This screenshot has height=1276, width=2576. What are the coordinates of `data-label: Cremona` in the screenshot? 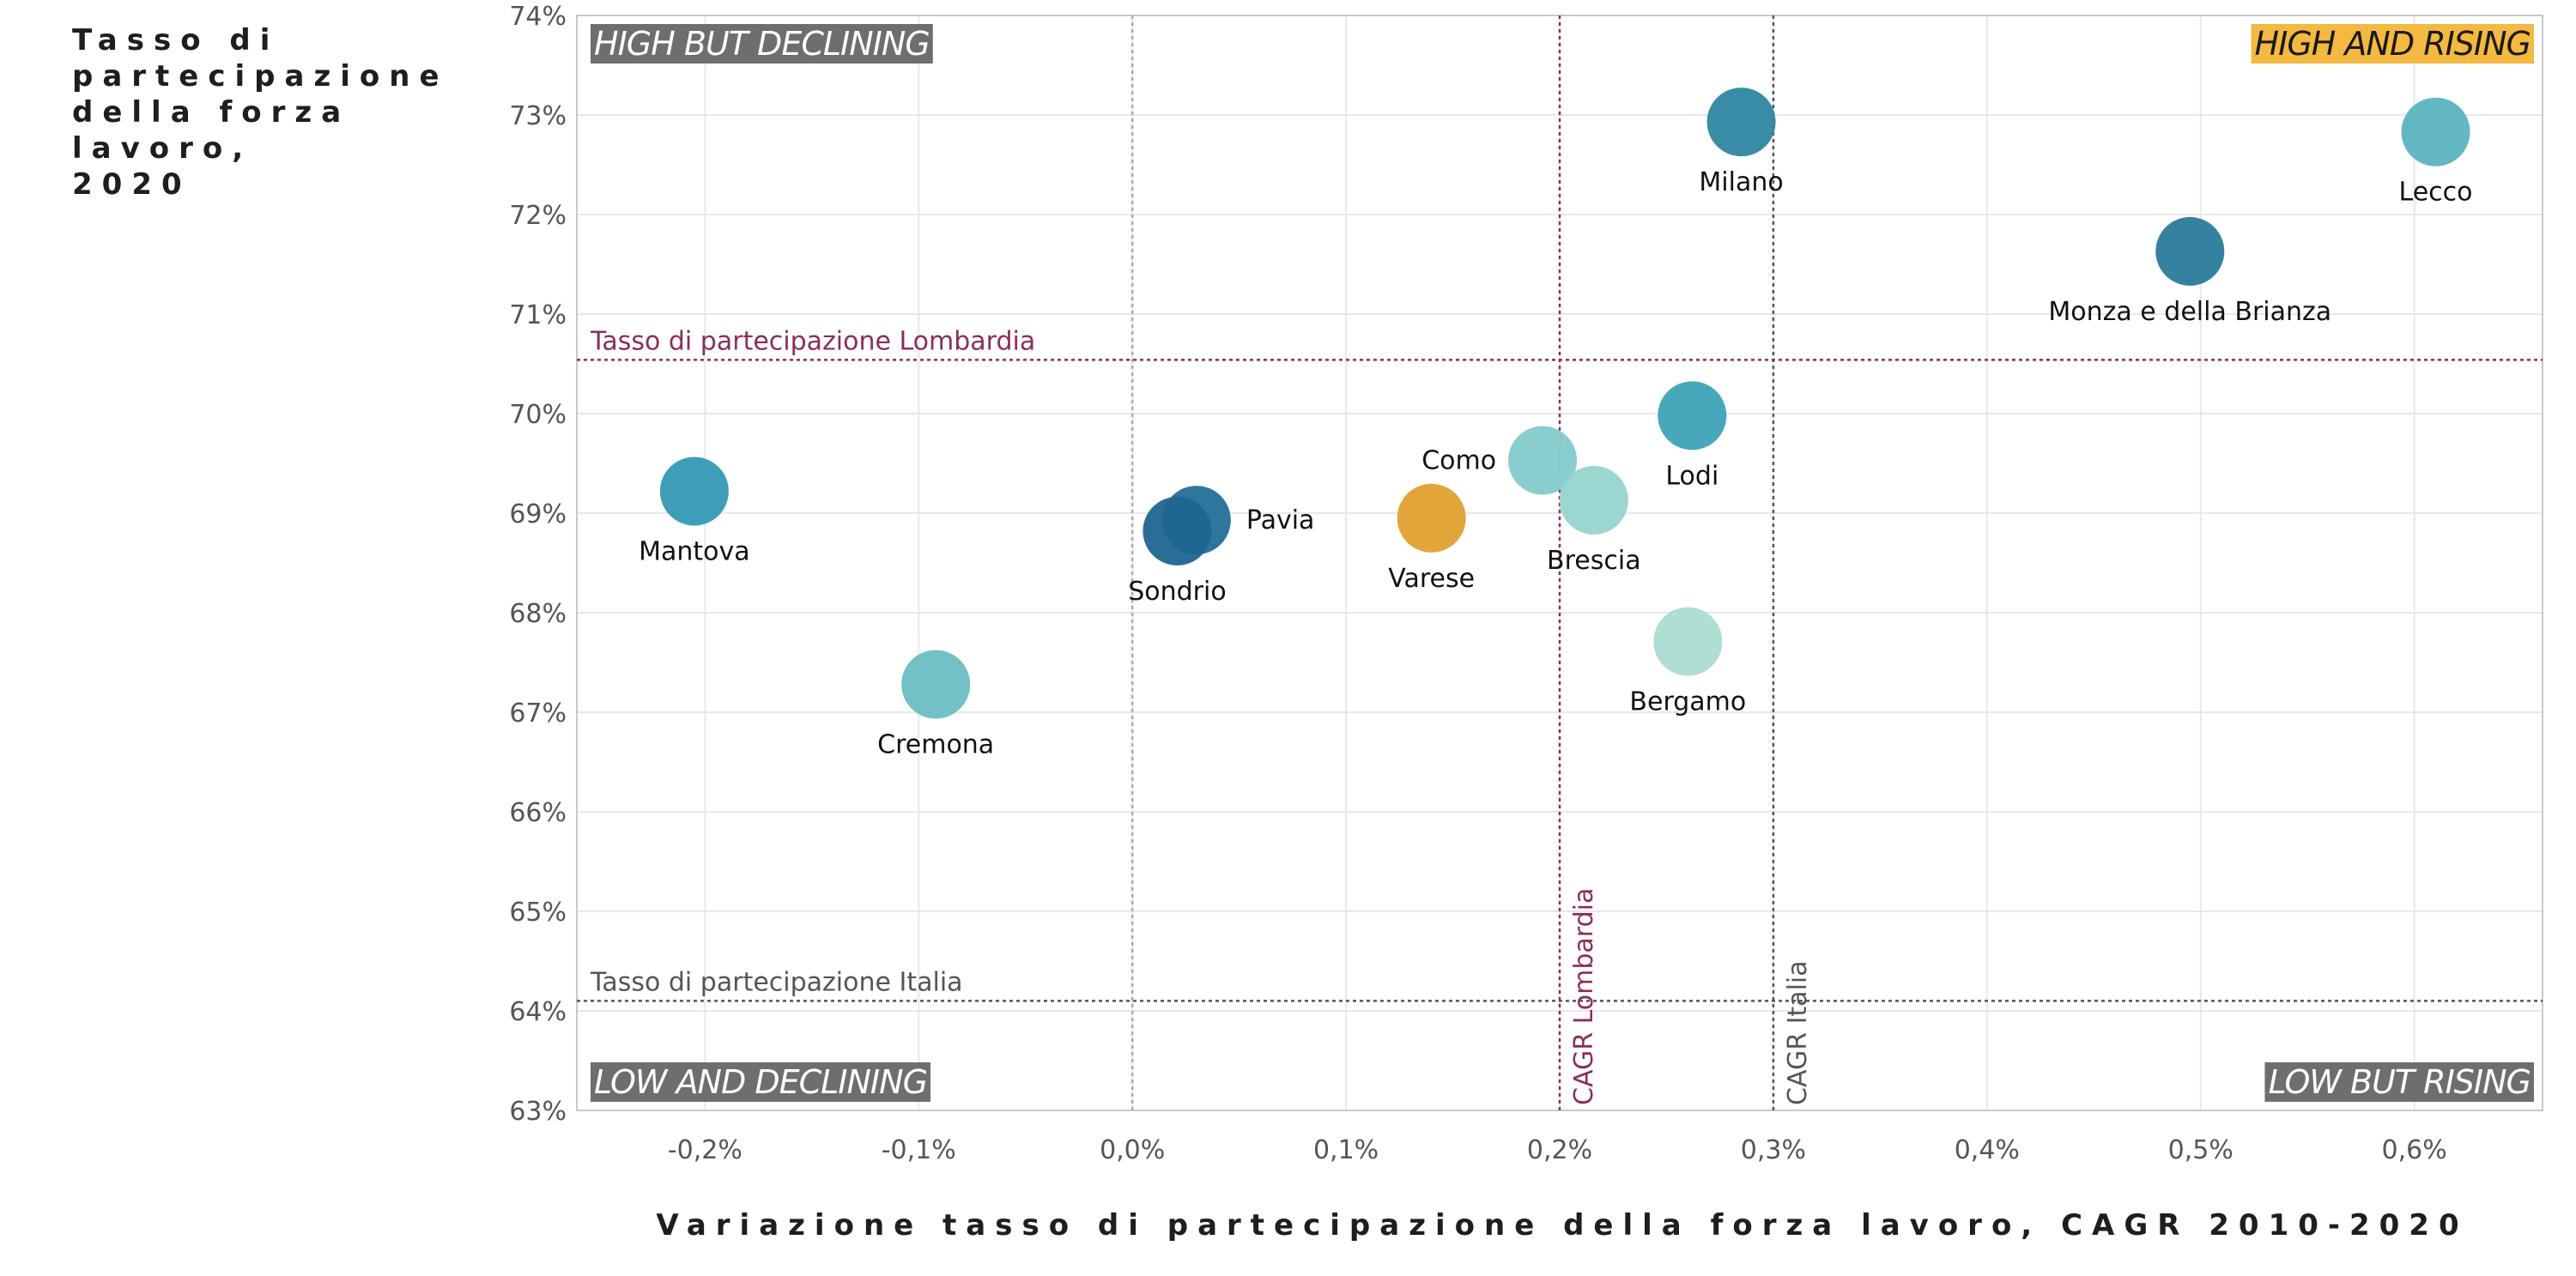 It's located at (935, 745).